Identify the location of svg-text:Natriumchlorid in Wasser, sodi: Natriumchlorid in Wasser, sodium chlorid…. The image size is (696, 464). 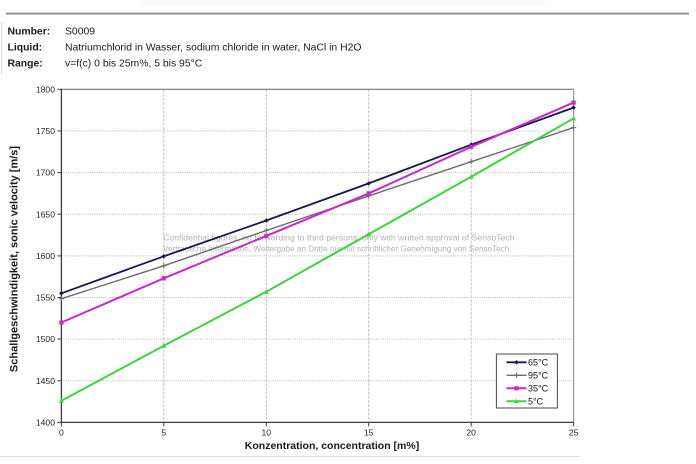
(213, 48).